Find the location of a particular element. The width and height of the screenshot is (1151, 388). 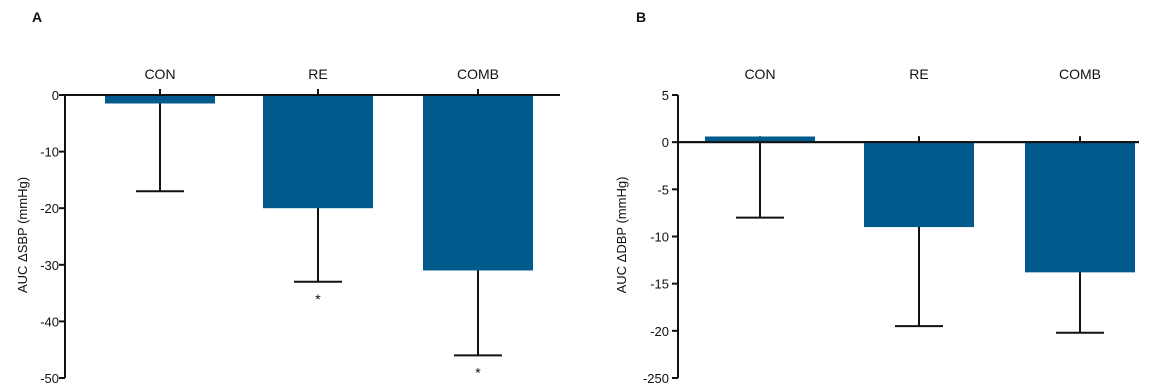

bar-con-b is located at coordinates (760, 139).